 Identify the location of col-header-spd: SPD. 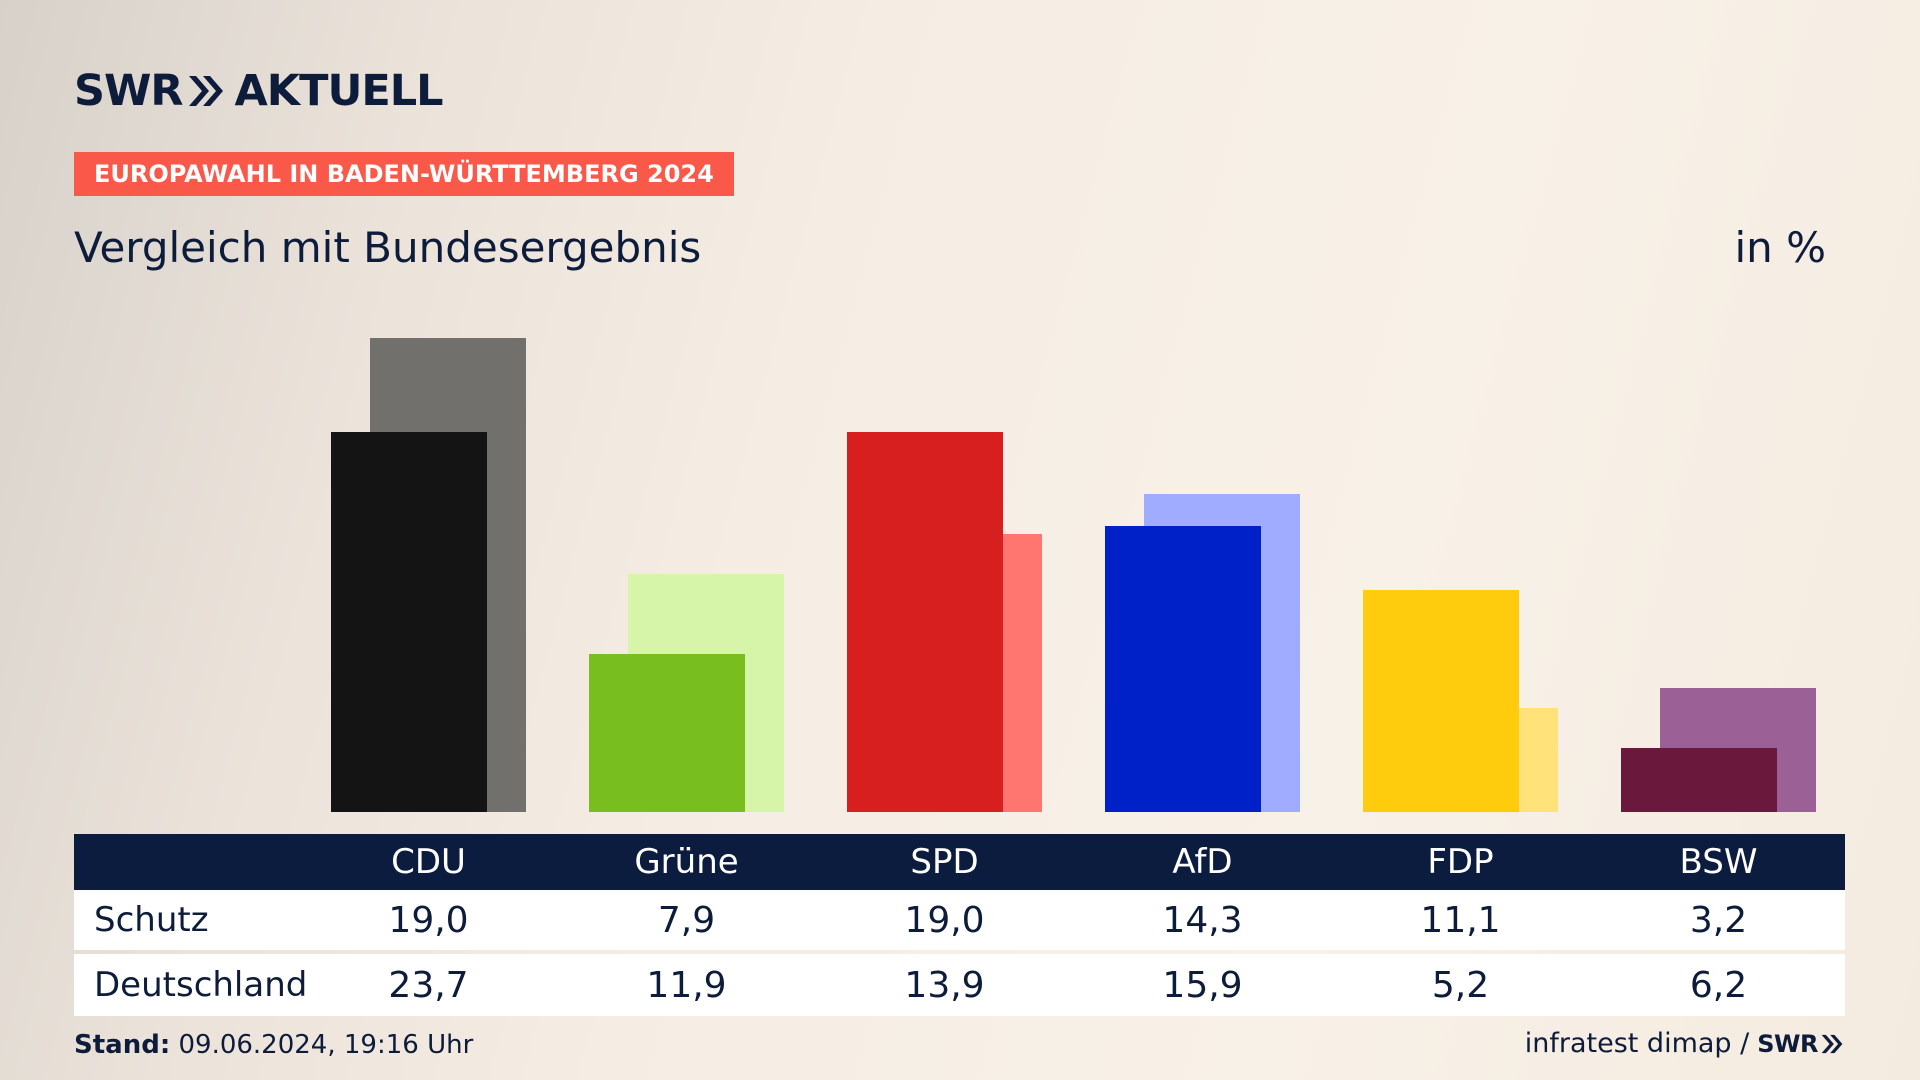
(944, 862).